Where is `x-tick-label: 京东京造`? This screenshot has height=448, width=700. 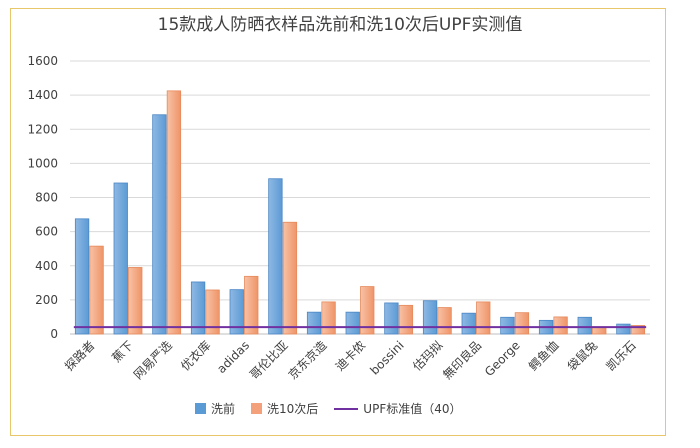
x-tick-label: 京东京造 is located at coordinates (308, 360).